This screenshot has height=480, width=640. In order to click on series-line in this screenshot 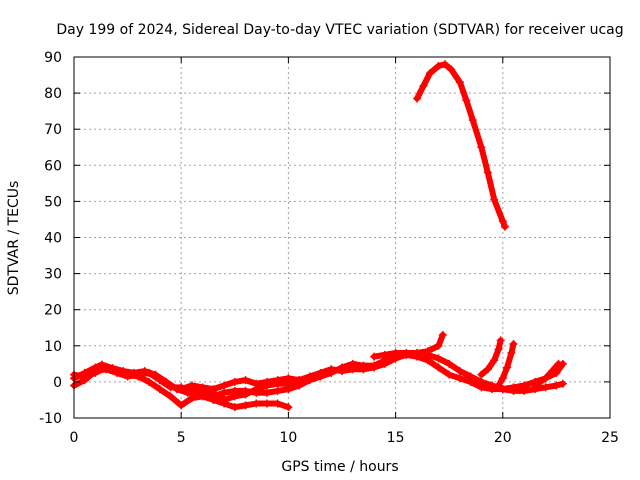, I will do `click(546, 374)`.